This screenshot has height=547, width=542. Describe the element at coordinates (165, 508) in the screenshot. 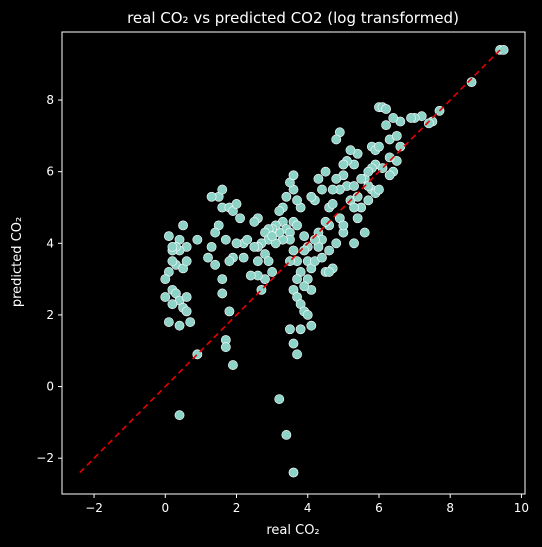

I see `x-tick-label: 0` at that location.